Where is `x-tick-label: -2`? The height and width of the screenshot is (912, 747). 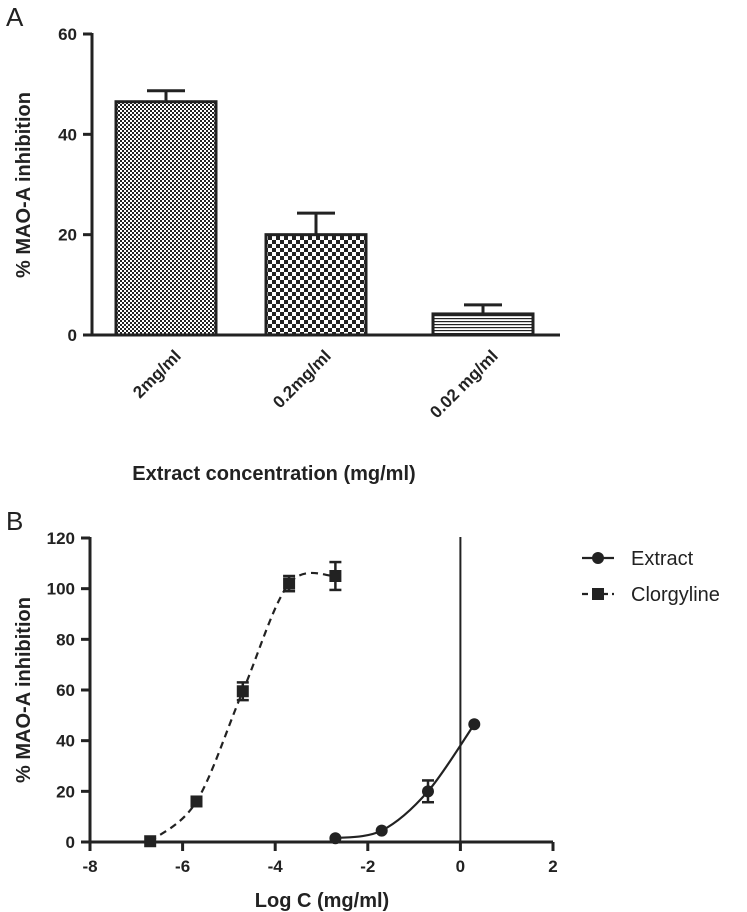
x-tick-label: -2 is located at coordinates (367, 866).